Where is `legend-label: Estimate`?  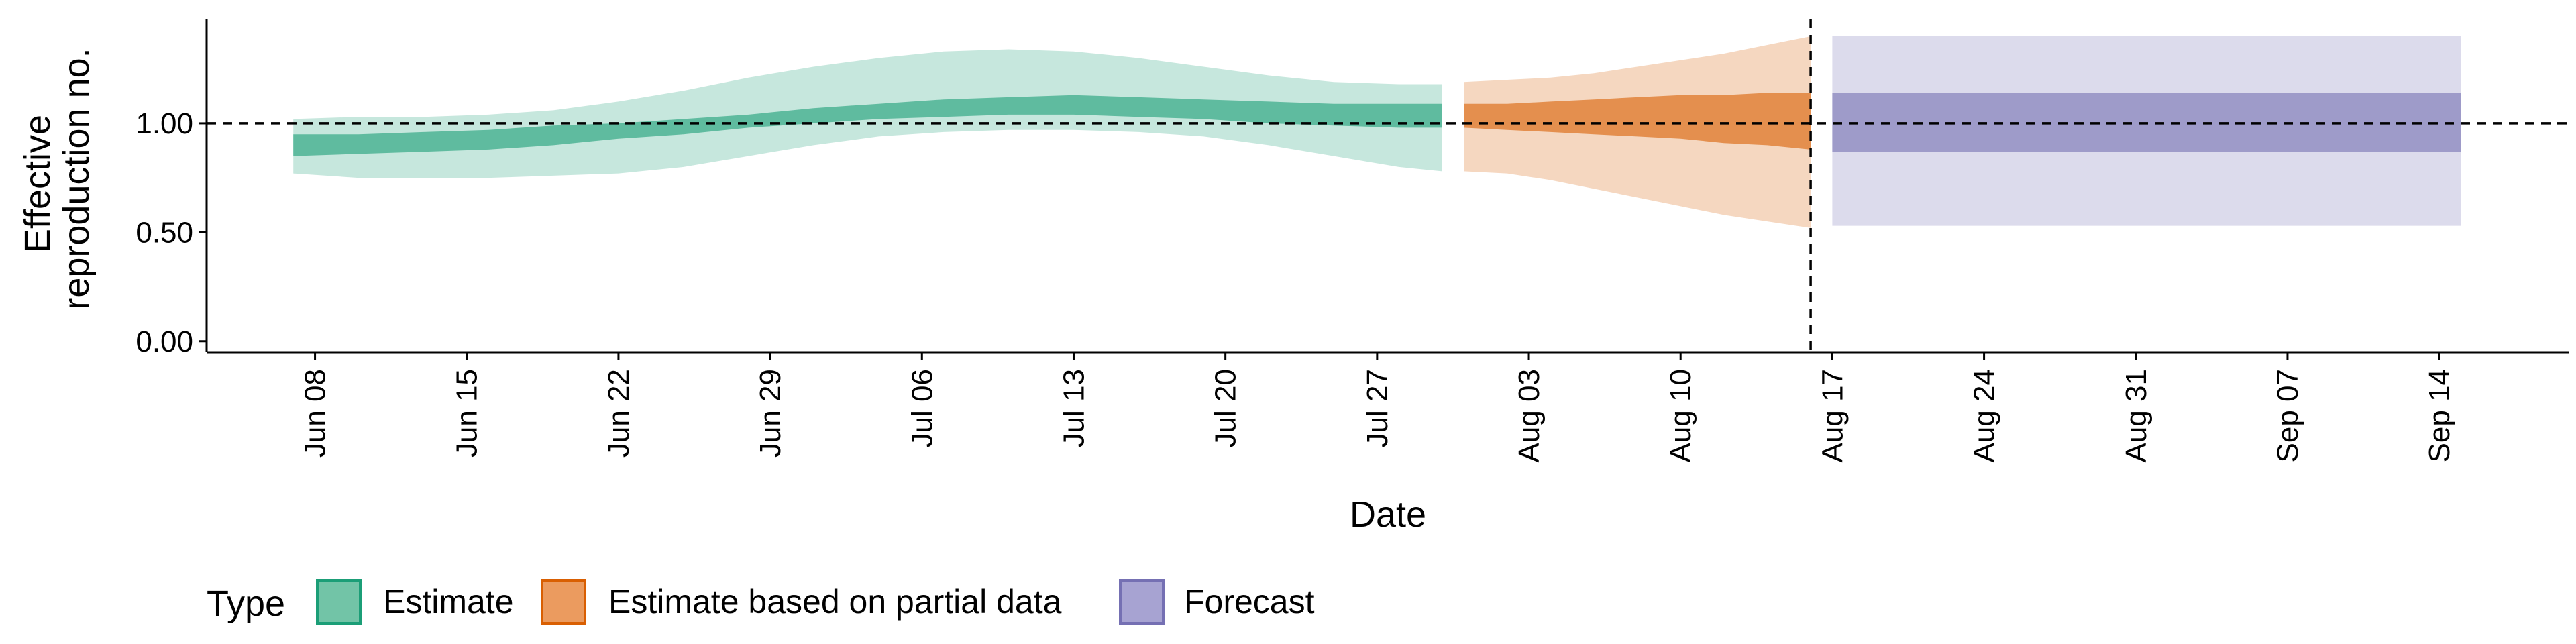
legend-label: Estimate is located at coordinates (448, 602).